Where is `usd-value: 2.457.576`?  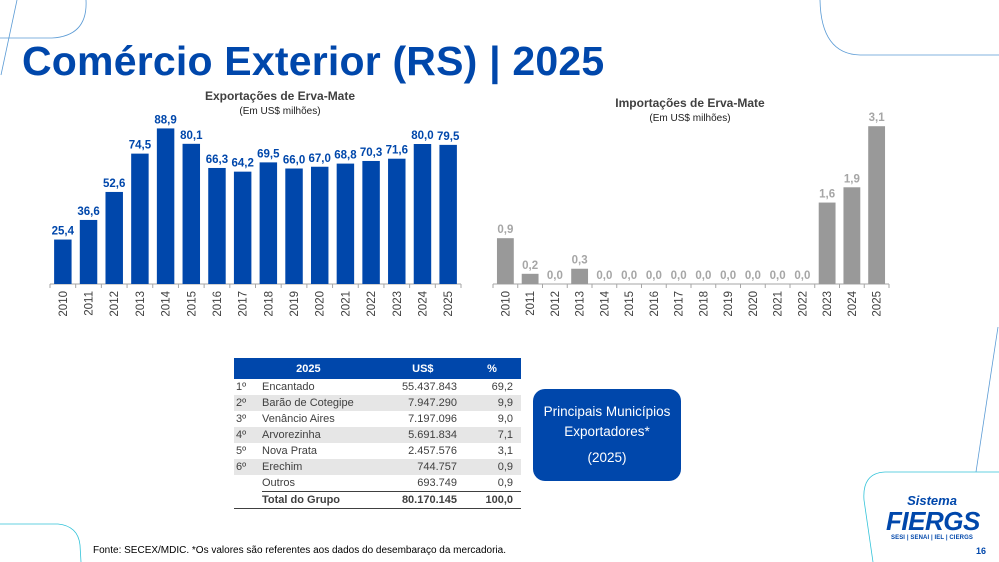 usd-value: 2.457.576 is located at coordinates (432, 451).